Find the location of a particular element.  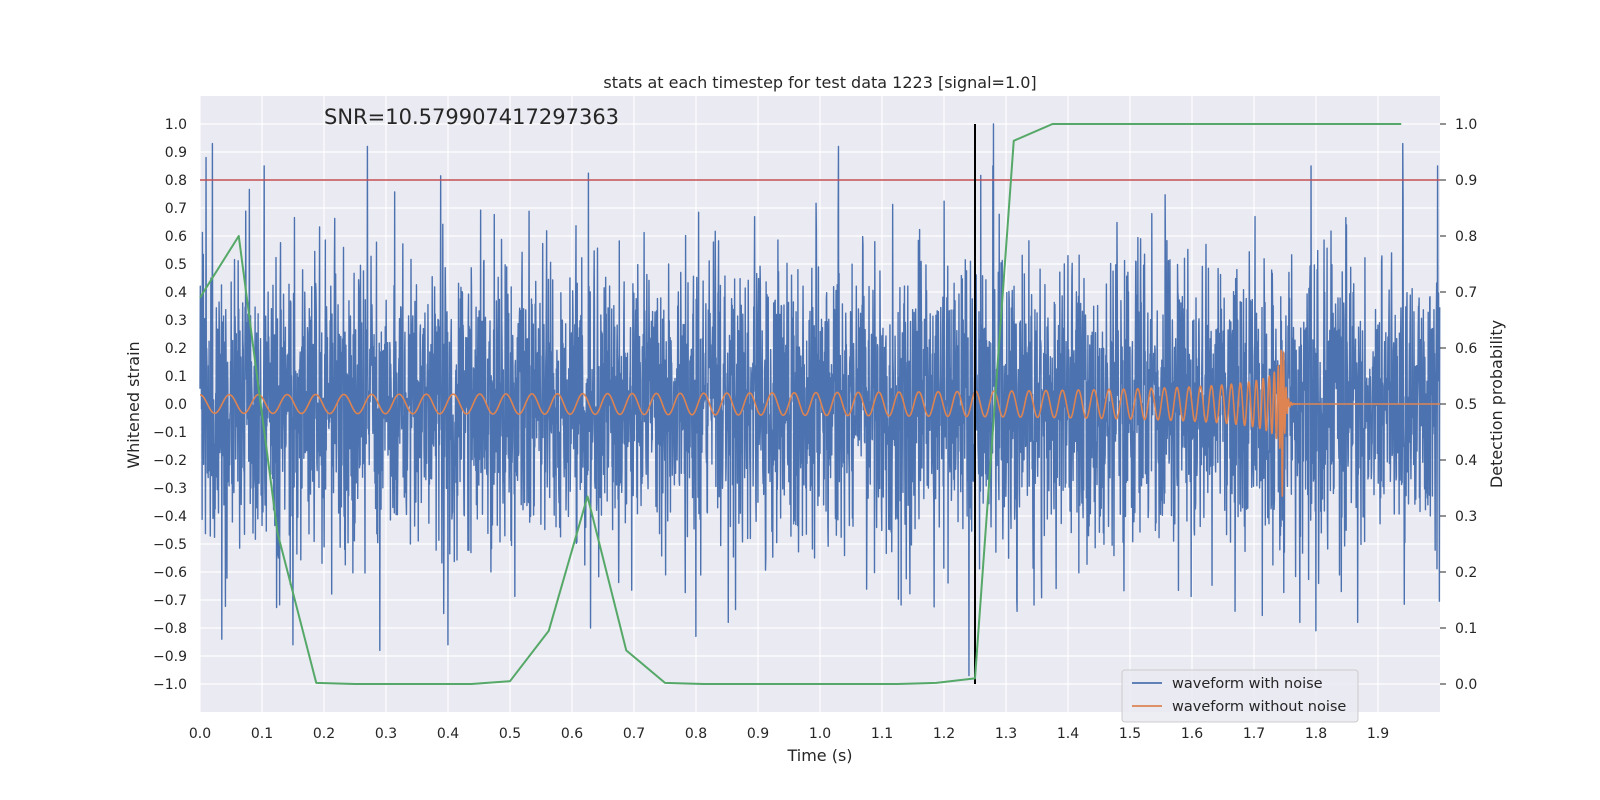

x-tick-label: 1.1 is located at coordinates (882, 734).